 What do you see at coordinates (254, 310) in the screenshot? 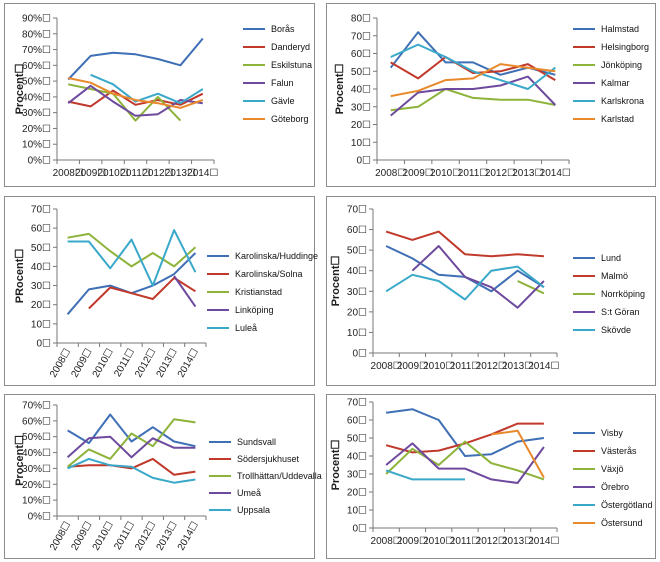
I see `legend-label: Linköping` at bounding box center [254, 310].